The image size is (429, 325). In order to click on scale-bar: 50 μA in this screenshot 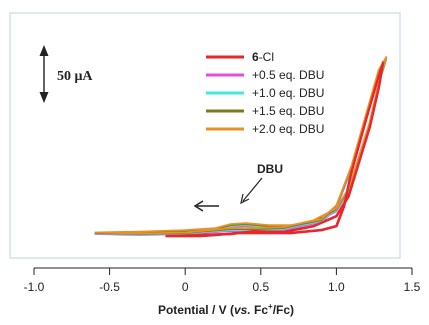, I will do `click(66, 74)`.